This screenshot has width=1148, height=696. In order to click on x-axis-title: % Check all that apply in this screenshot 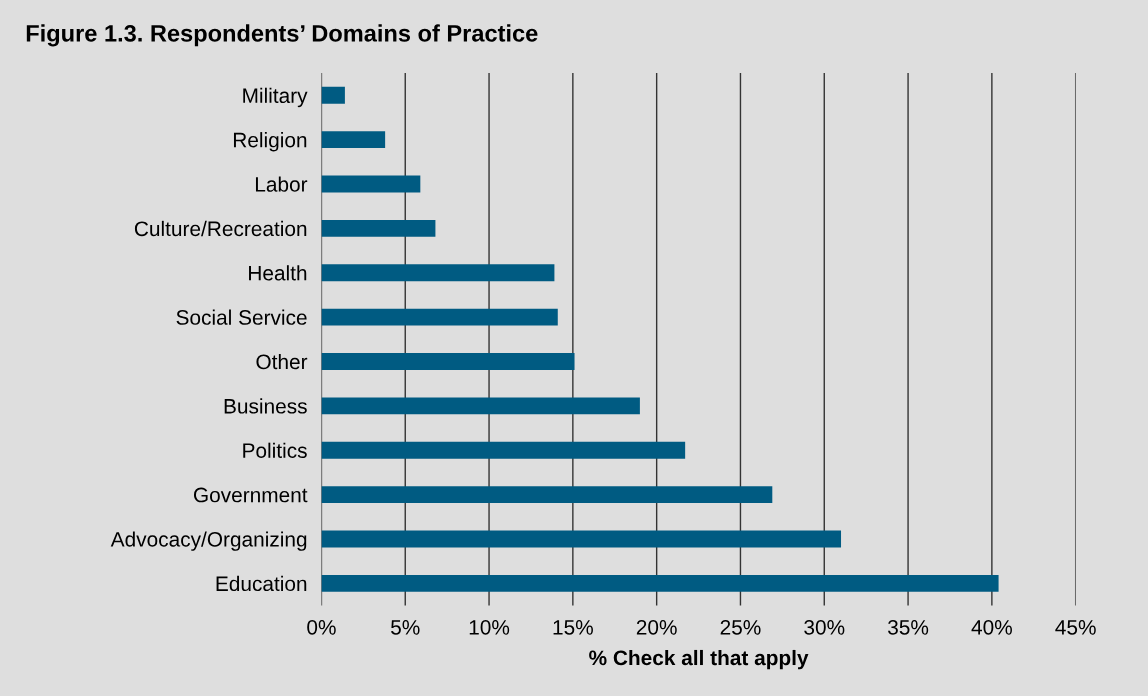, I will do `click(699, 659)`.